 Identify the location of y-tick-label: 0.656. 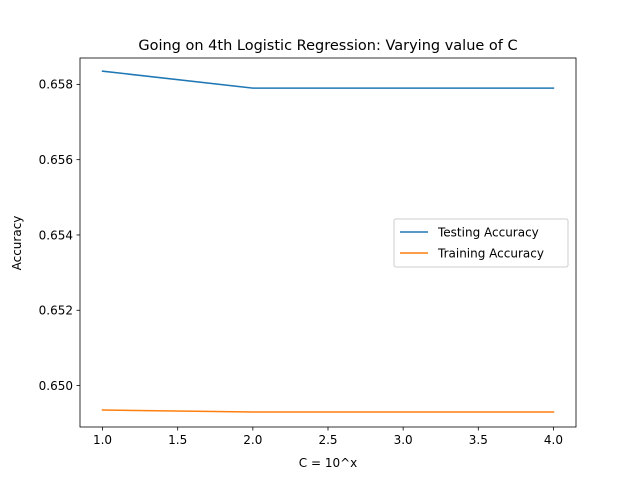
(56, 160).